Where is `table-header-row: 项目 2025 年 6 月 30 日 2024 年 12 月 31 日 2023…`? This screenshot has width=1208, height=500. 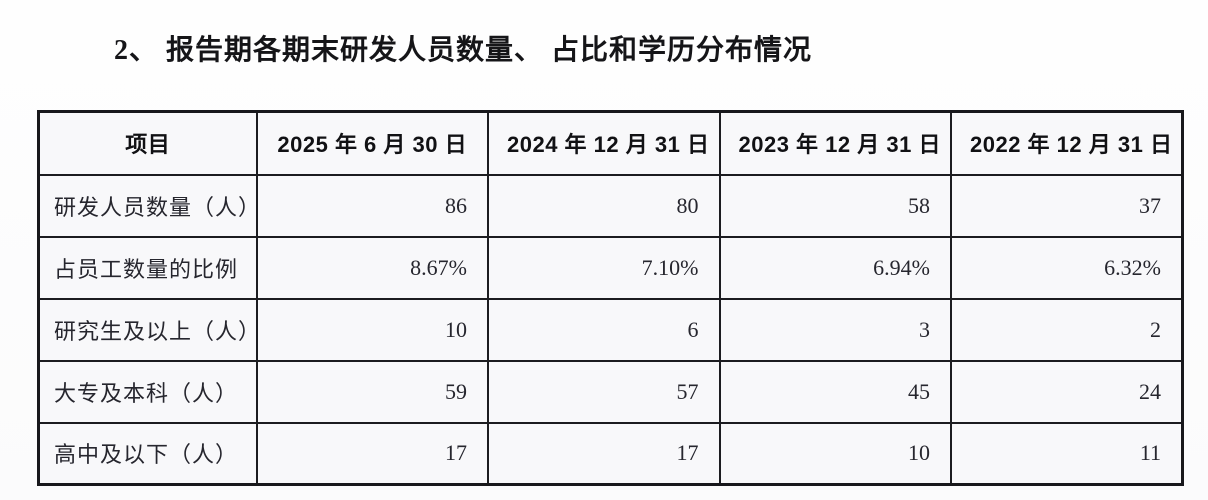
table-header-row: 项目 2025 年 6 月 30 日 2024 年 12 月 31 日 2023… is located at coordinates (610, 143).